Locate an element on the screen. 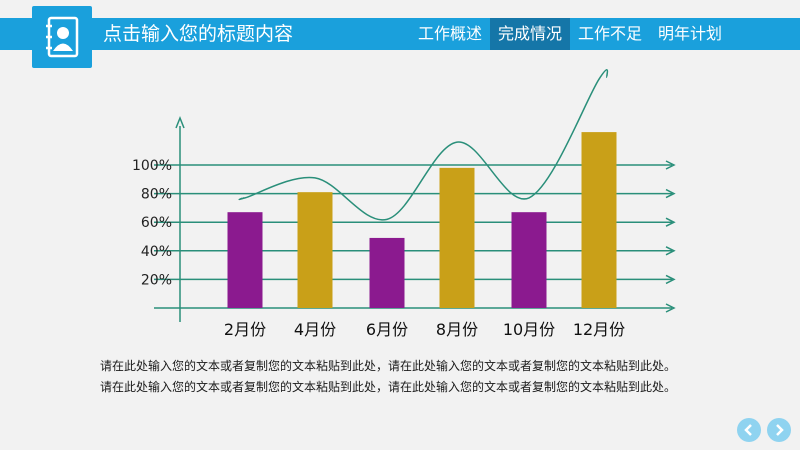 The height and width of the screenshot is (450, 800). chevron-left-icon is located at coordinates (748, 430).